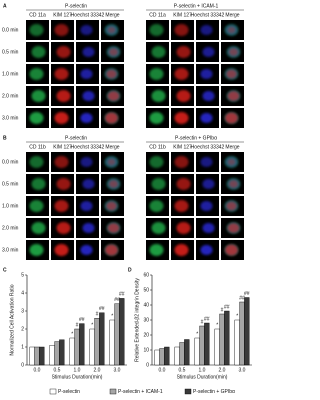  Describe the element at coordinates (5, 138) in the screenshot. I see `panel-label: B` at that location.